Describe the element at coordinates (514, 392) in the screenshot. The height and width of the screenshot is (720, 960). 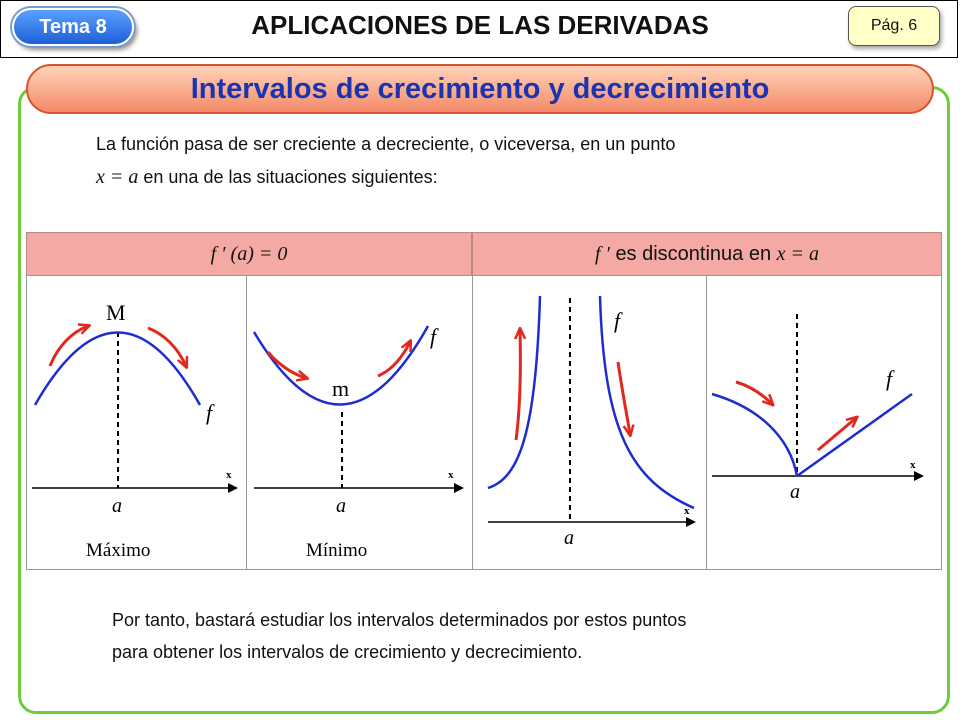
I see `left-branch-curve` at that location.